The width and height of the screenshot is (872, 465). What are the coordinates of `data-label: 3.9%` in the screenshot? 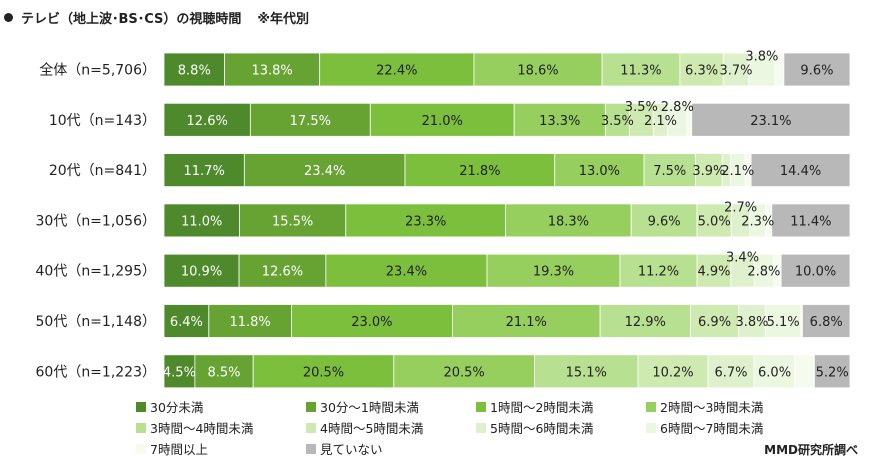 It's located at (708, 171).